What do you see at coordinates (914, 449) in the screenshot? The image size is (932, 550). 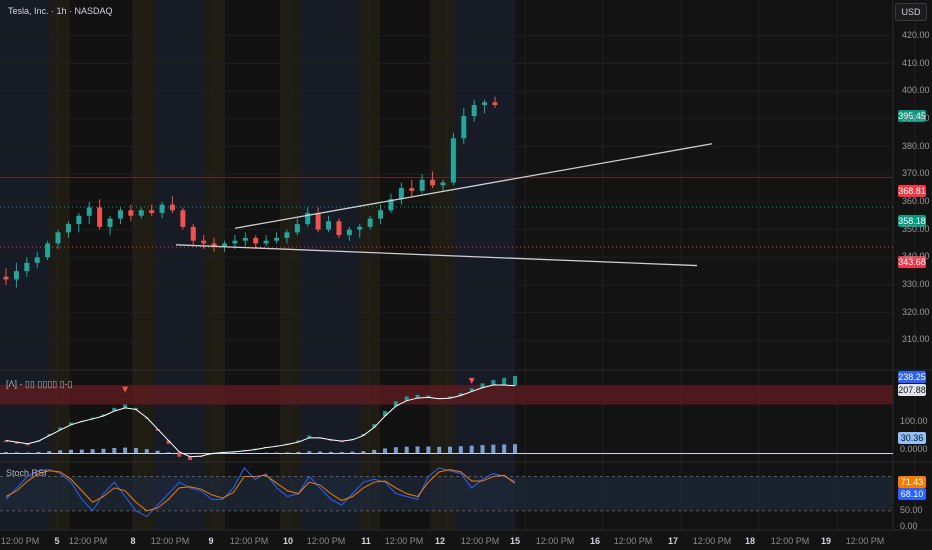 I see `indicator1-tick-0: 0.0000` at bounding box center [914, 449].